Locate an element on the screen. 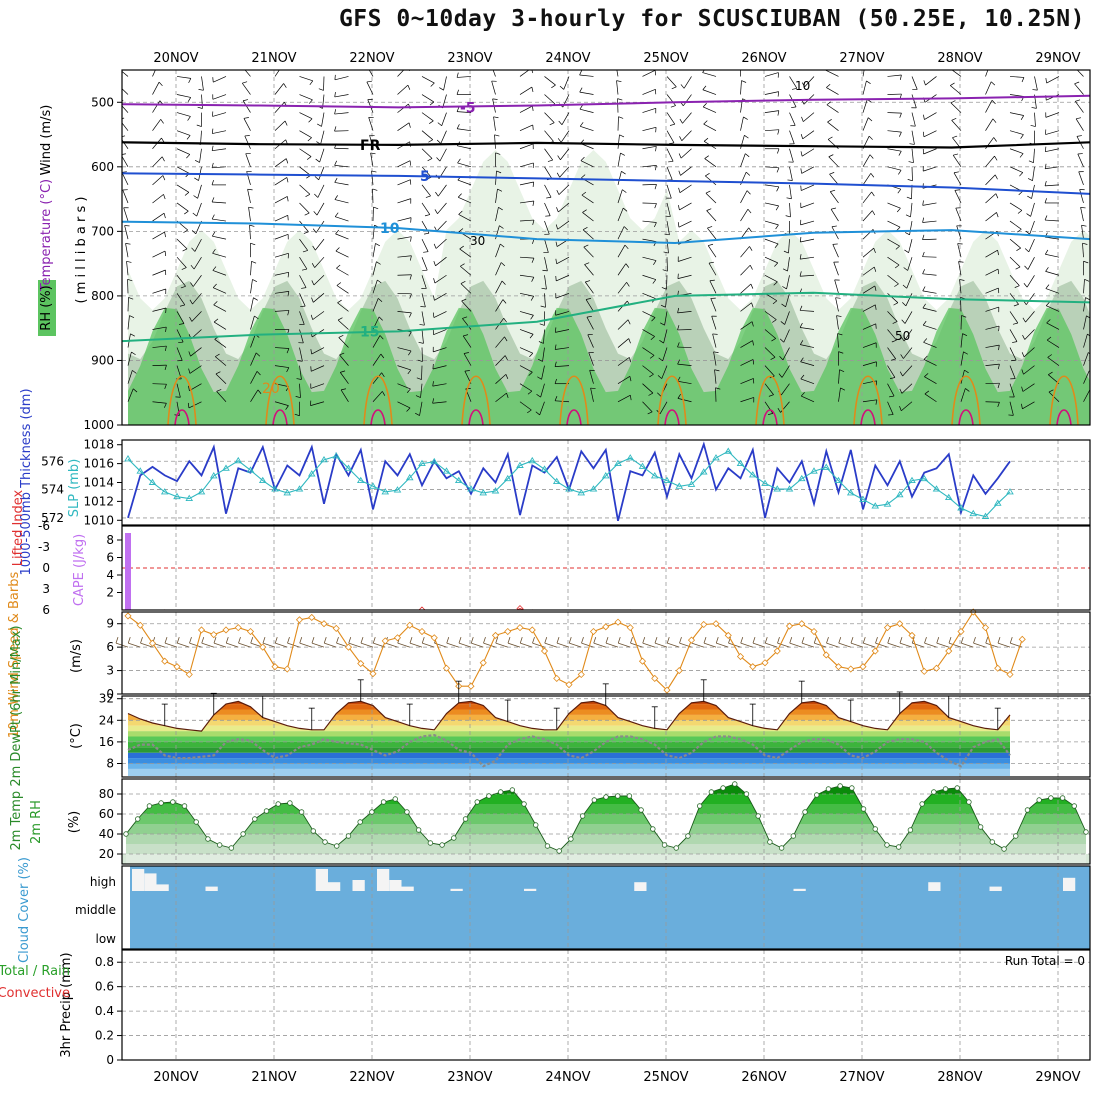 The width and height of the screenshot is (1100, 1100). temperature-band is located at coordinates (569, 728).